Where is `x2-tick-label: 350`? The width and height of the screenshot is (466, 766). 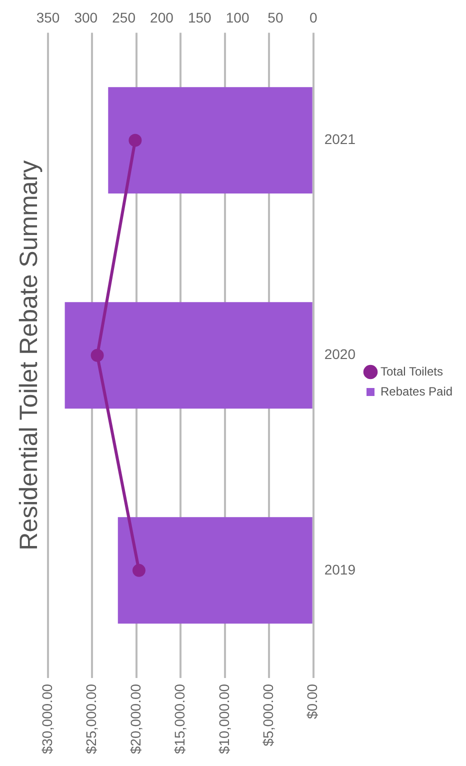
x2-tick-label: 350 is located at coordinates (48, 17).